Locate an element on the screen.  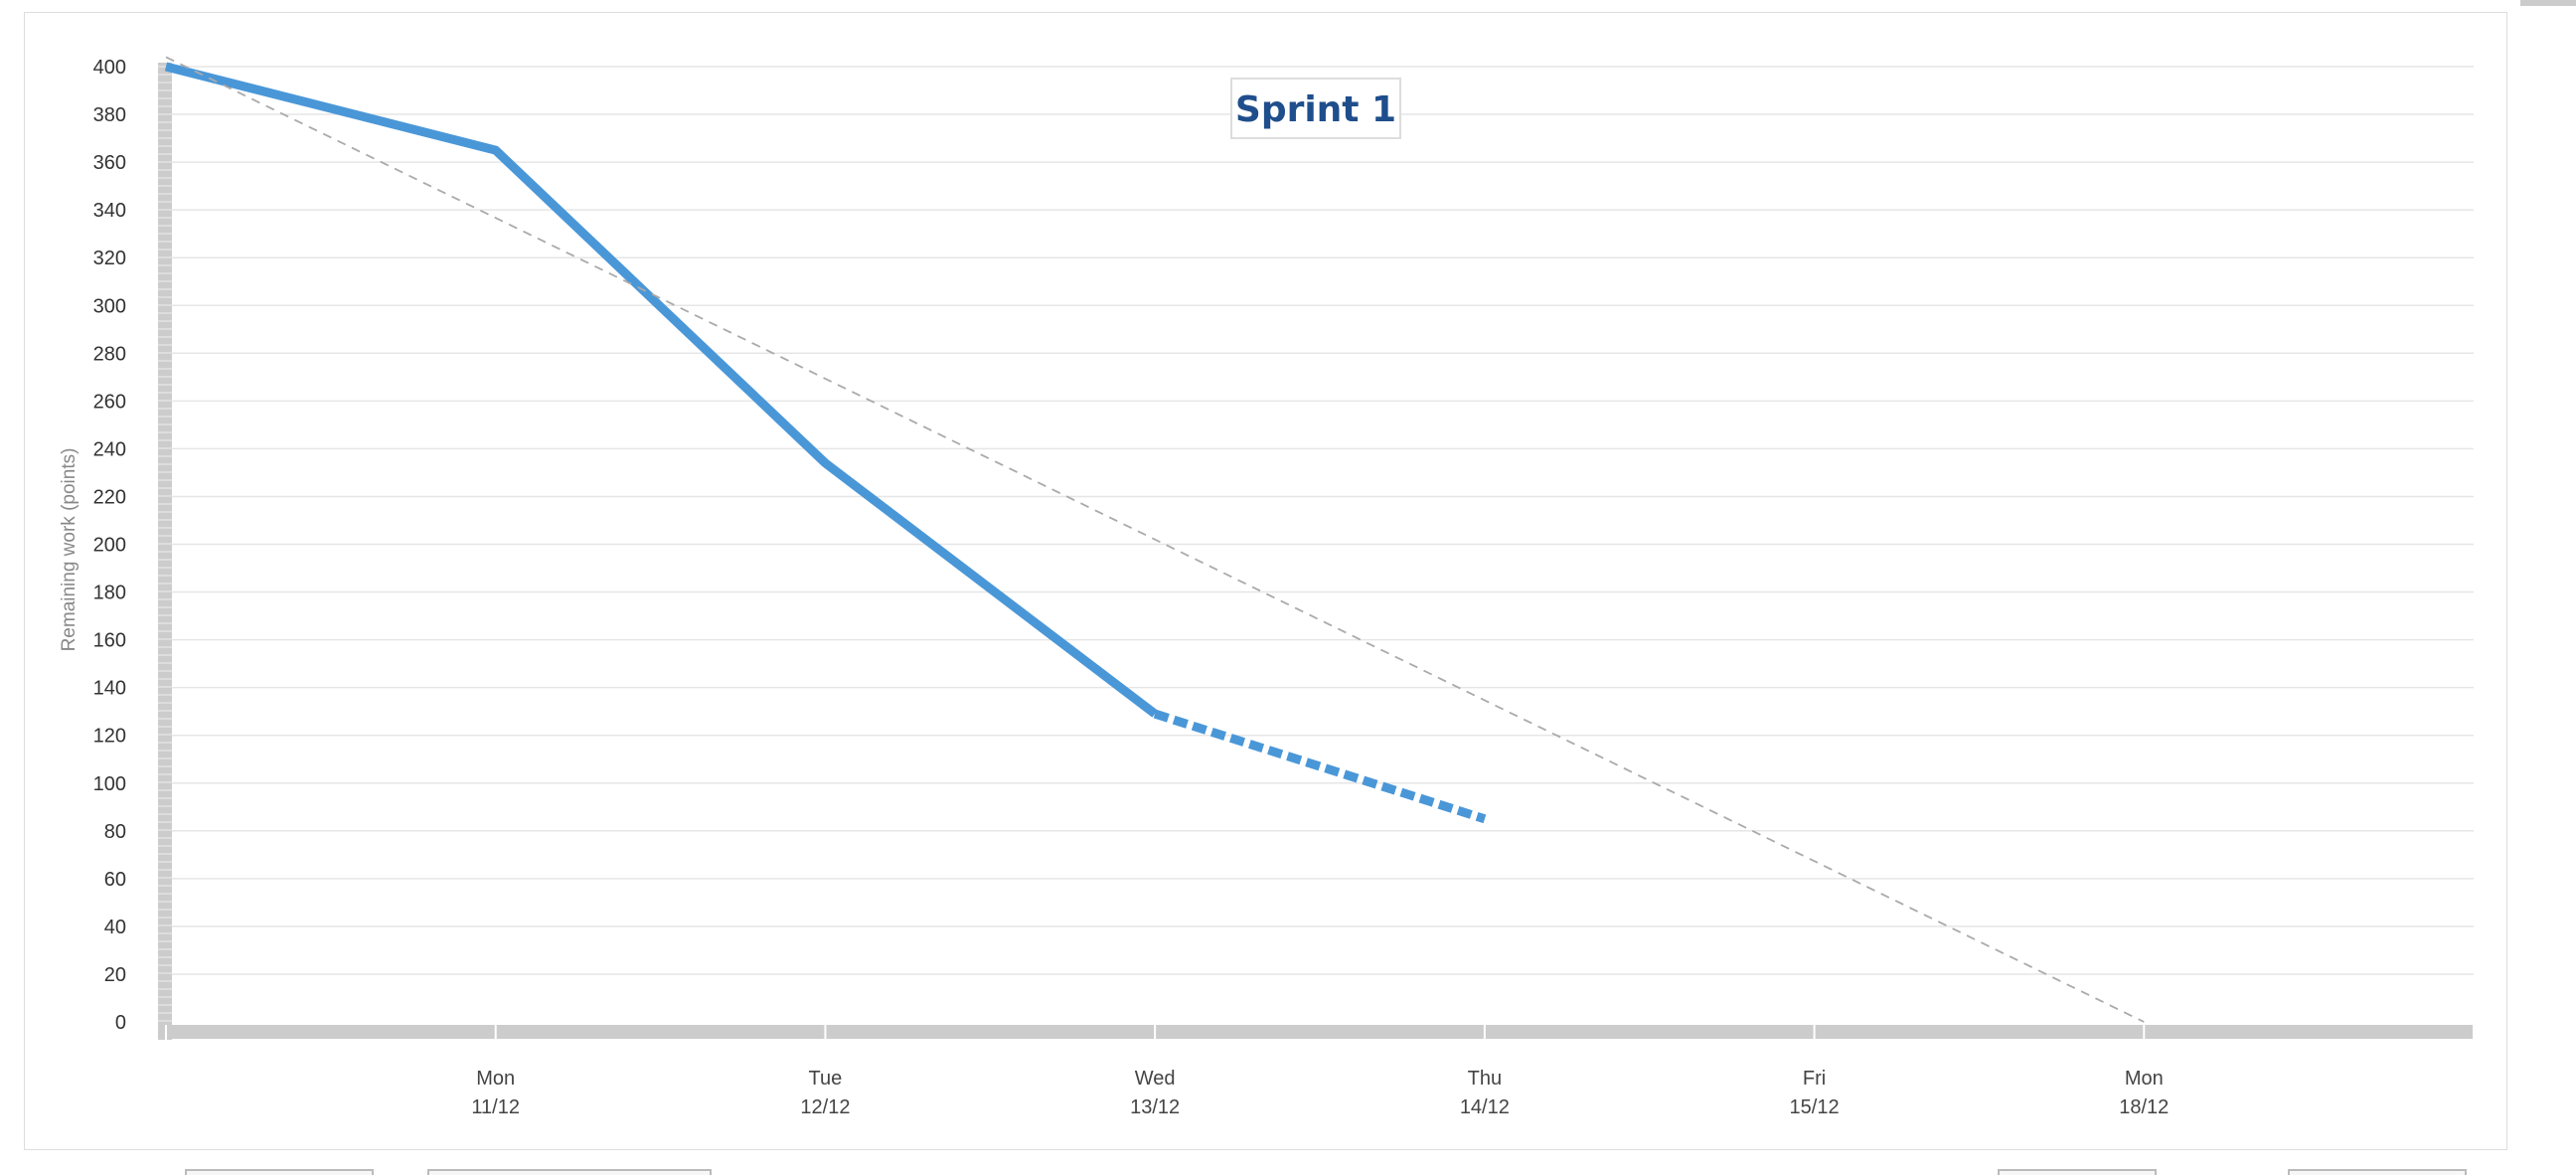
chart-title-frame is located at coordinates (1315, 108).